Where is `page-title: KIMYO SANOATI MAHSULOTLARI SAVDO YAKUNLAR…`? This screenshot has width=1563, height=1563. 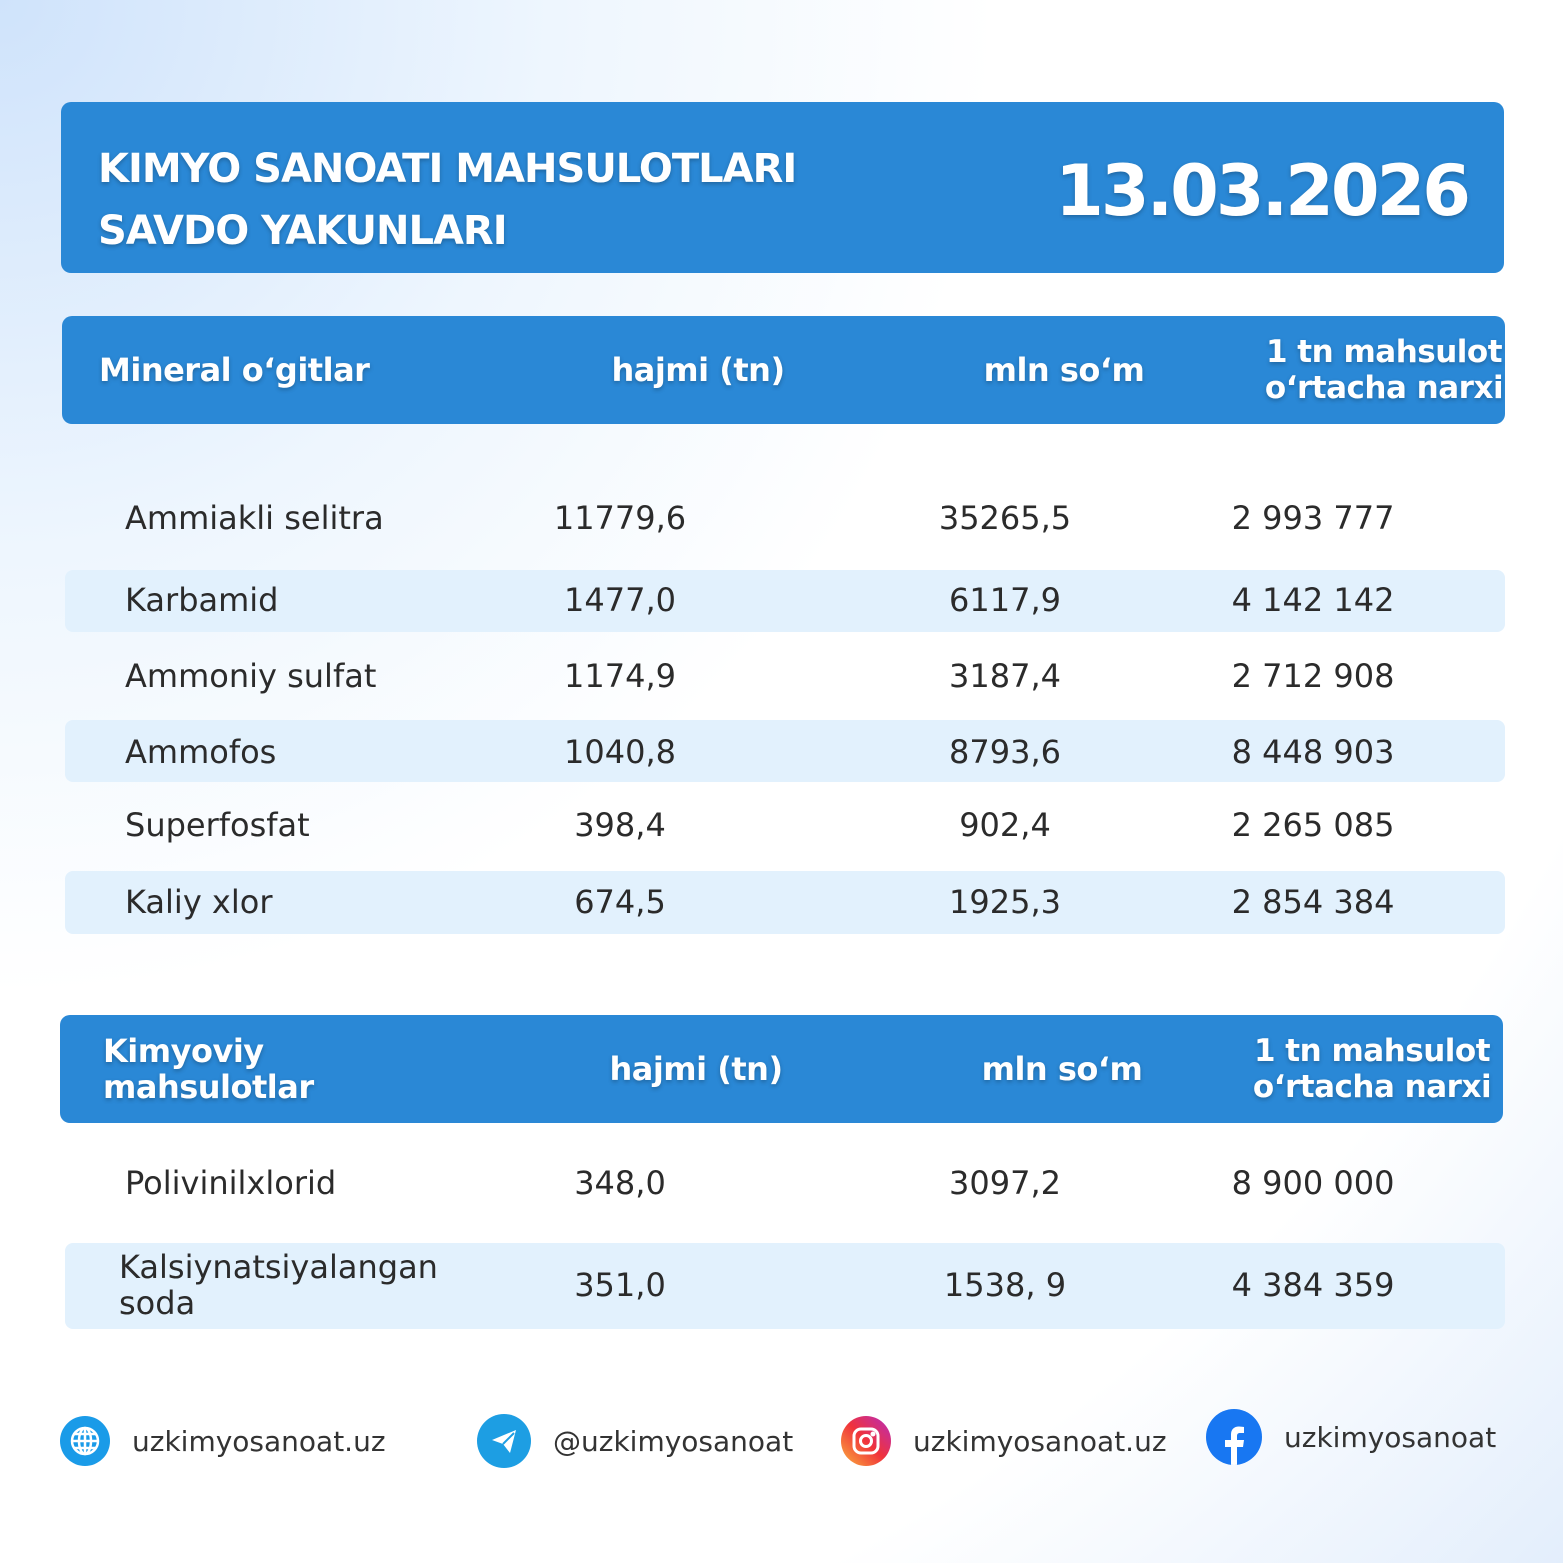 page-title: KIMYO SANOATI MAHSULOTLARI SAVDO YAKUNLAR… is located at coordinates (447, 200).